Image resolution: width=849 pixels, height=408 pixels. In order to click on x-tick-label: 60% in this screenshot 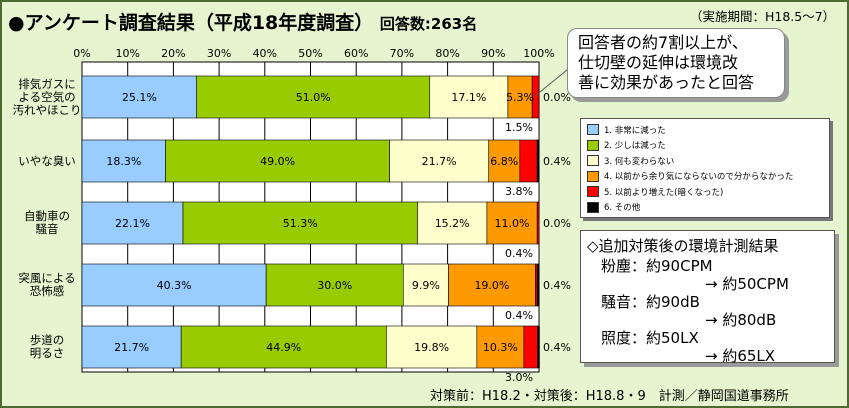, I will do `click(356, 53)`.